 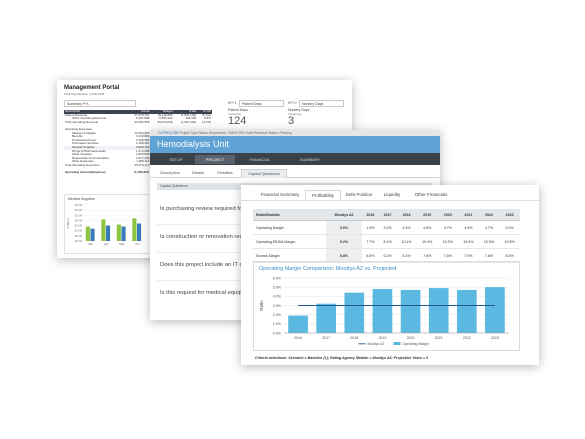 I want to click on fin-row: Other Expenses 1,906,114, so click(x=138, y=162).